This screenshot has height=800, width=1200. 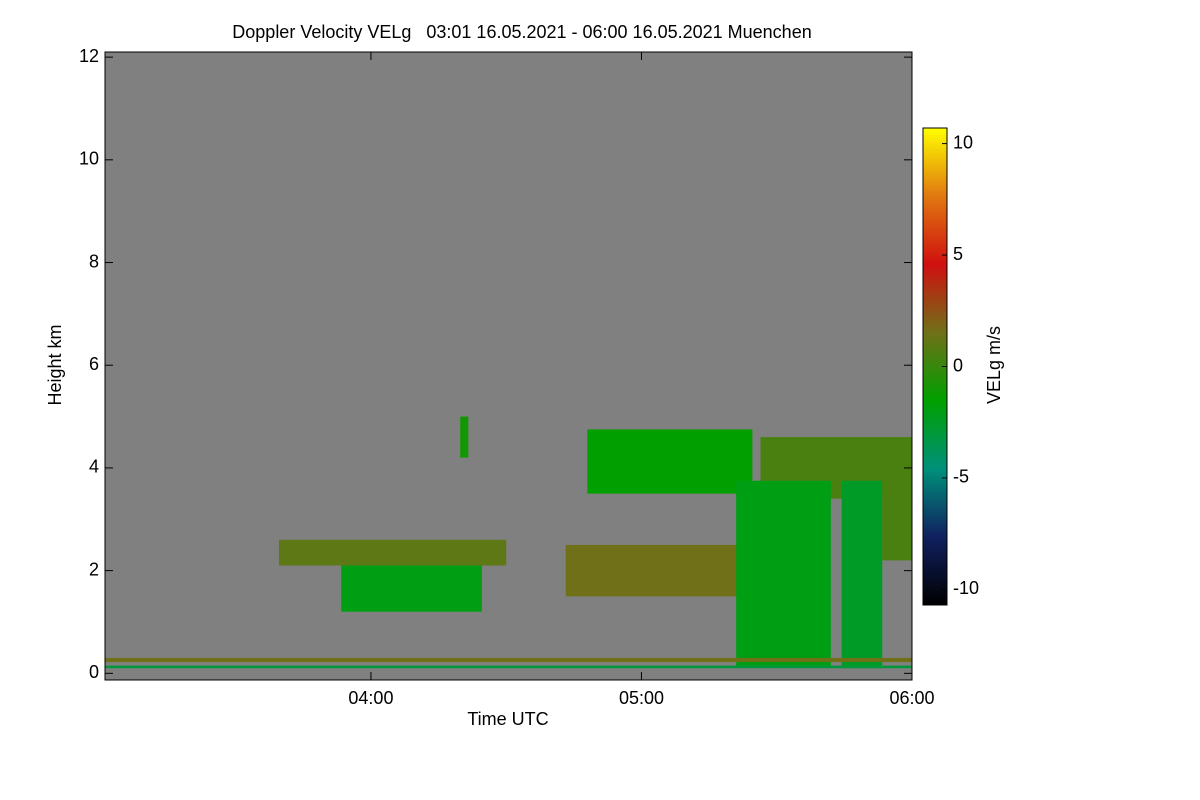 I want to click on colorbar-tick-label: 5, so click(x=958, y=254).